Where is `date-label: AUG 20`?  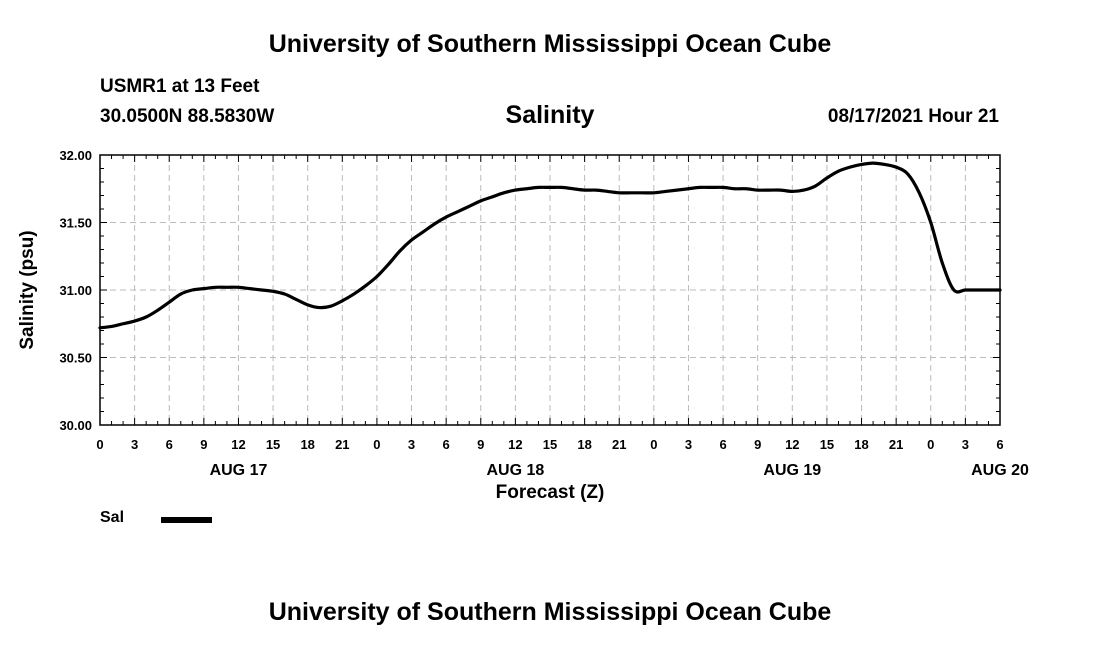
date-label: AUG 20 is located at coordinates (1000, 470).